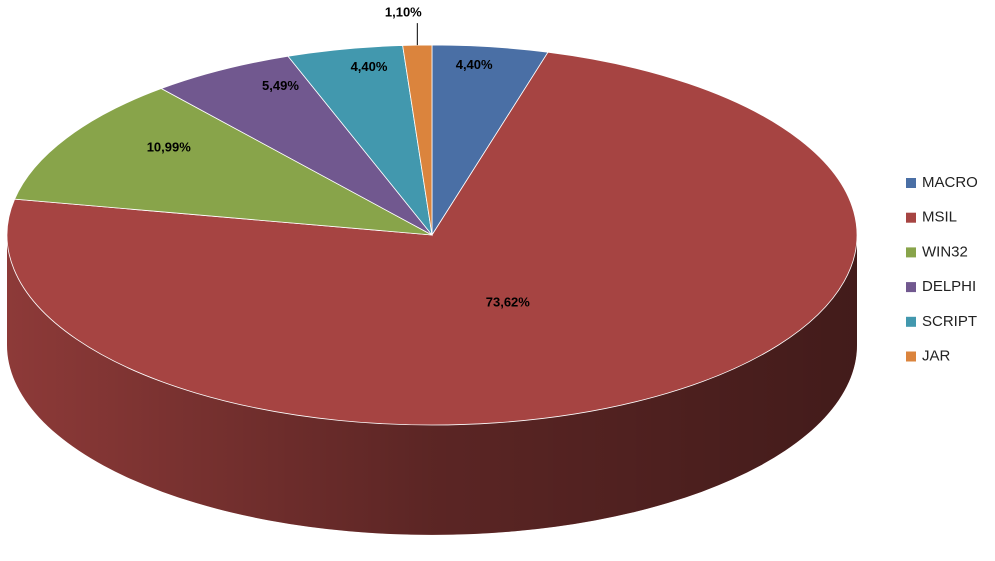 This screenshot has height=561, width=995. I want to click on data-label: 5,49%, so click(280, 85).